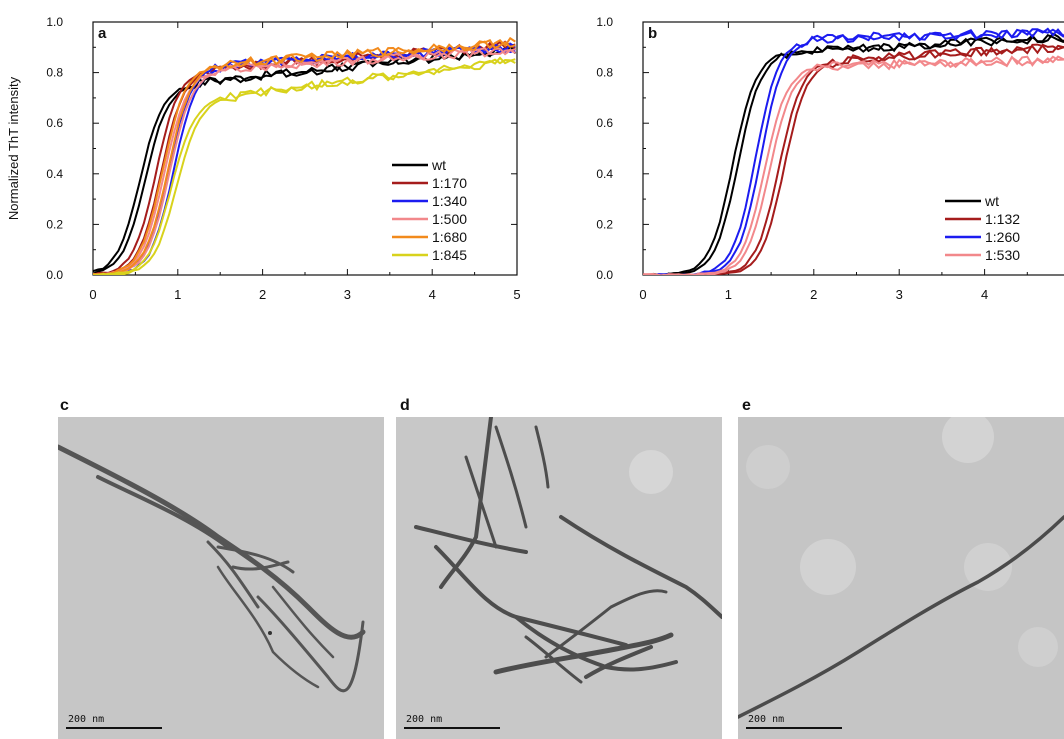 This screenshot has width=1064, height=739. I want to click on legend-label: 1:260, so click(1002, 237).